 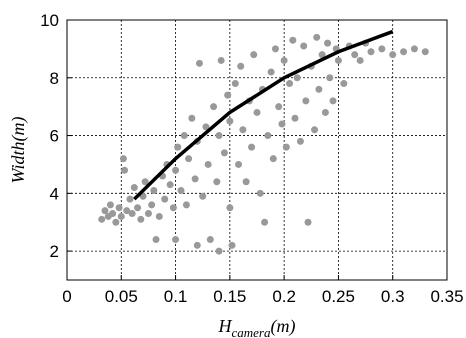 I want to click on x-label-sub: camera, so click(x=251, y=331).